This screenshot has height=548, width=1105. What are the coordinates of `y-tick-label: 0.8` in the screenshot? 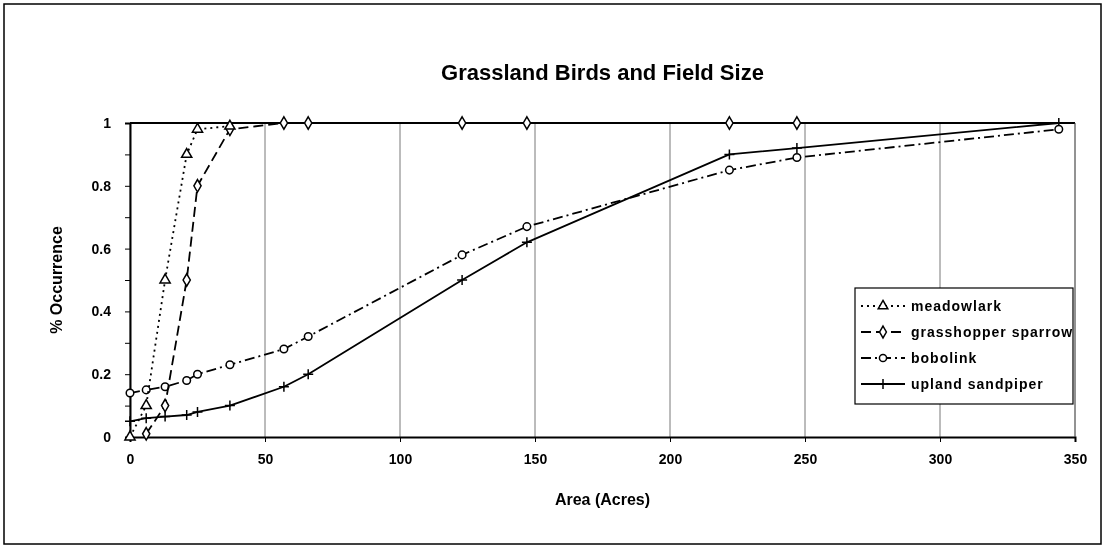 It's located at (101, 185).